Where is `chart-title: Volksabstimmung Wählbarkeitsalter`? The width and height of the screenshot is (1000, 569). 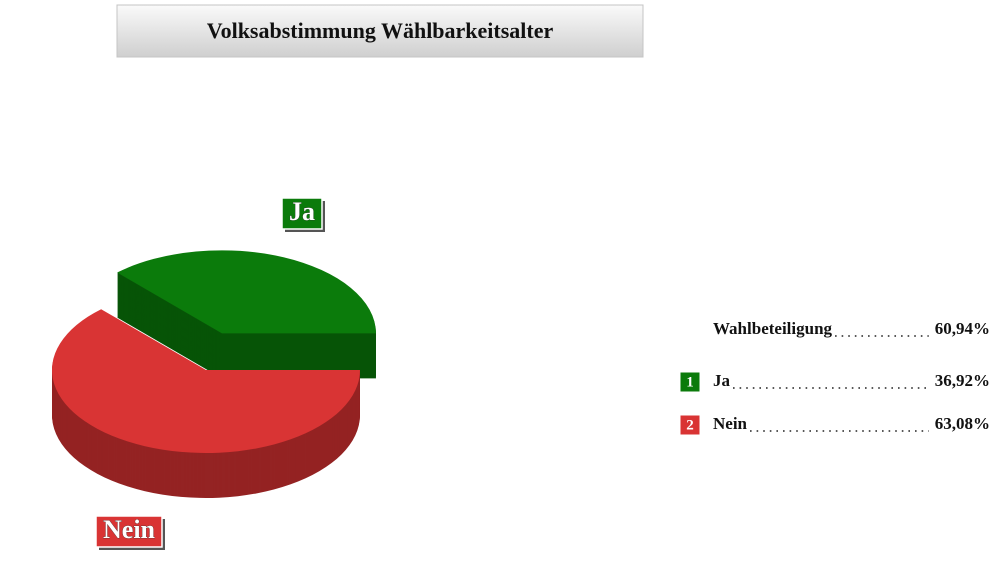
chart-title: Volksabstimmung Wählbarkeitsalter is located at coordinates (380, 30).